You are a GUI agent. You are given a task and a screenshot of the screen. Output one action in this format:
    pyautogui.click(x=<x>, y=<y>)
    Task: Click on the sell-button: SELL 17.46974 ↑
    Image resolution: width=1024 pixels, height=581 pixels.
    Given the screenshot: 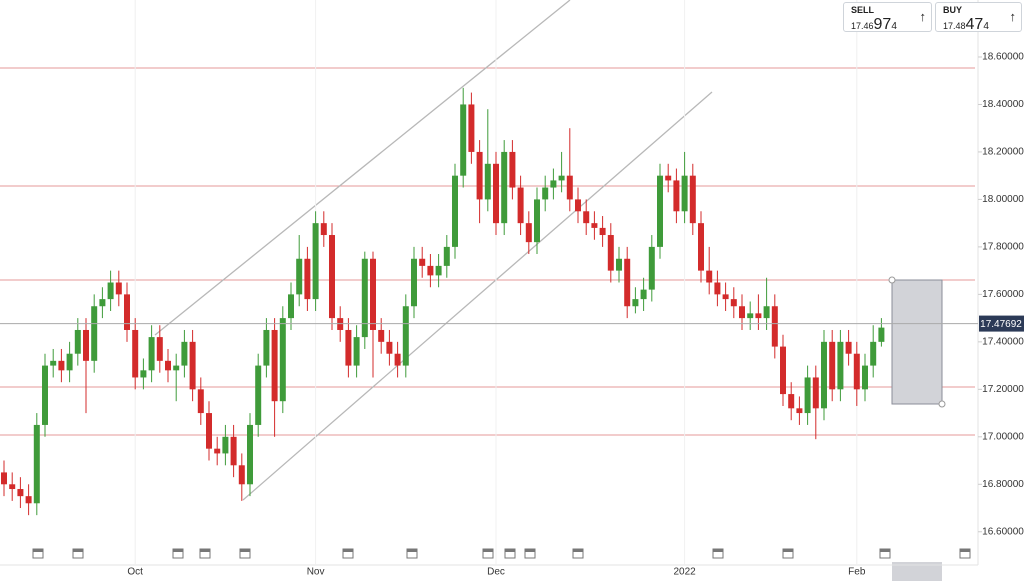 What is the action you would take?
    pyautogui.click(x=887, y=18)
    